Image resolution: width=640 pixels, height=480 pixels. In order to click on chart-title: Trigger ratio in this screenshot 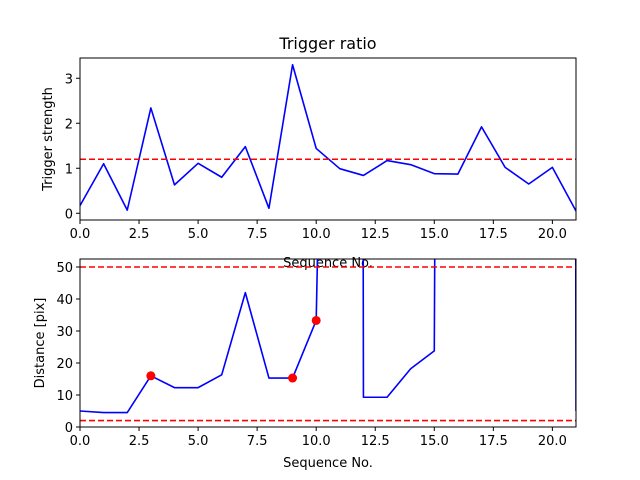, I will do `click(327, 43)`.